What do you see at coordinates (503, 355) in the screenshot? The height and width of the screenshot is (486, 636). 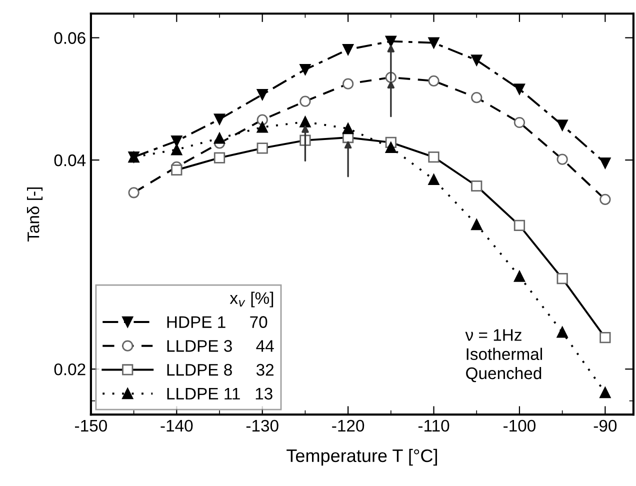 I see `annotation: ν = 1Hz Isothermal Quenched` at bounding box center [503, 355].